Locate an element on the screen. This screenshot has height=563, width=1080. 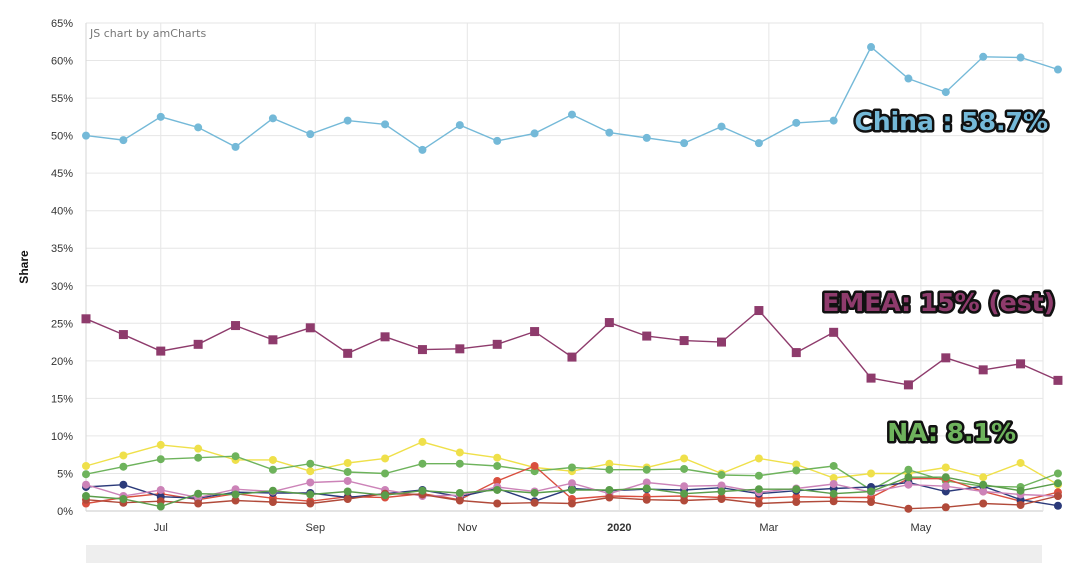
x-tick-label: Jul is located at coordinates (161, 528).